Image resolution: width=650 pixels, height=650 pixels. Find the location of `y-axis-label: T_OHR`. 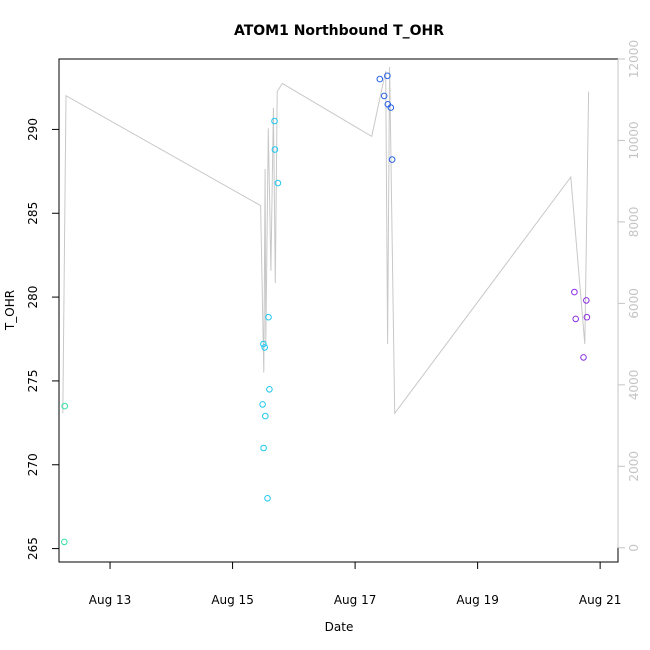

y-axis-label: T_OHR is located at coordinates (10, 310).